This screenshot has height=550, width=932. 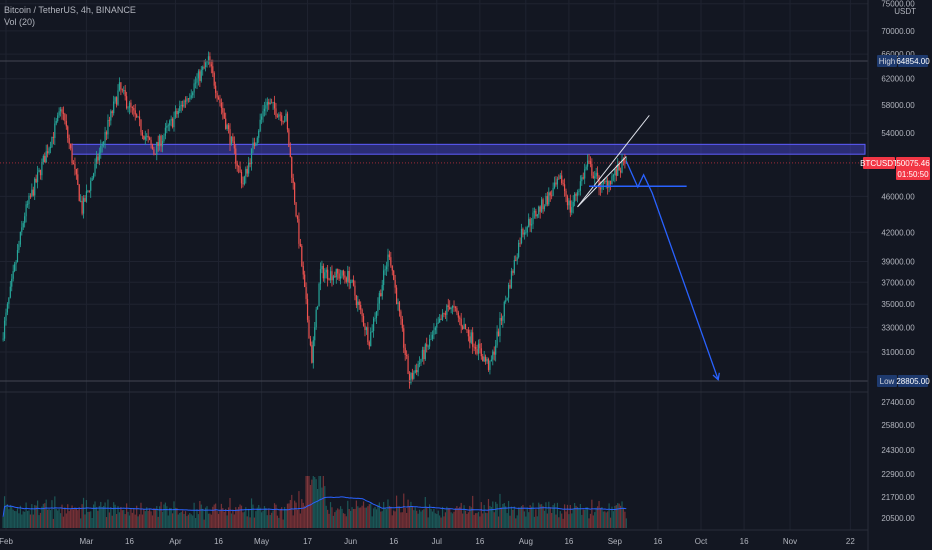 I want to click on wedge-upper-line, so click(x=613, y=161).